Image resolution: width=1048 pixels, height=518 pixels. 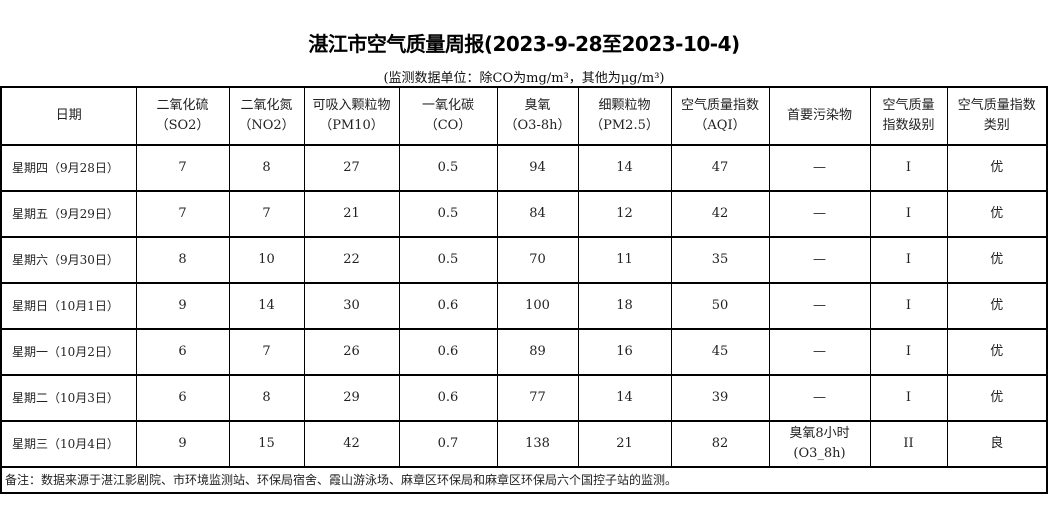 What do you see at coordinates (537, 168) in the screenshot?
I see `table-cell: 94` at bounding box center [537, 168].